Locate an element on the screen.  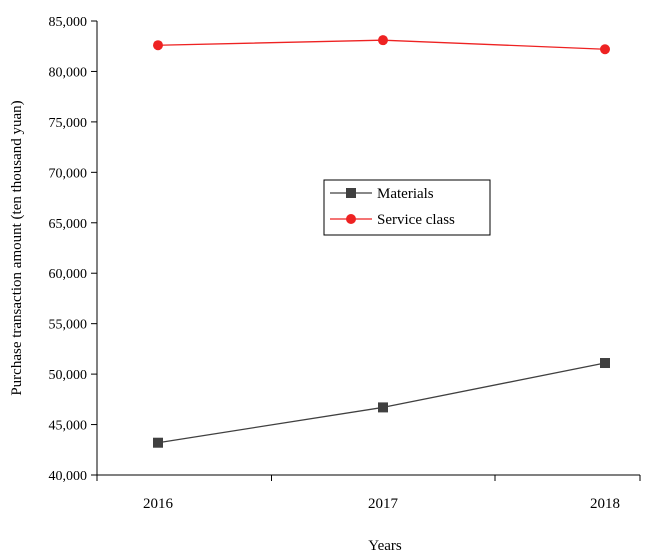
y-tick-label: 40,000 is located at coordinates (68, 476).